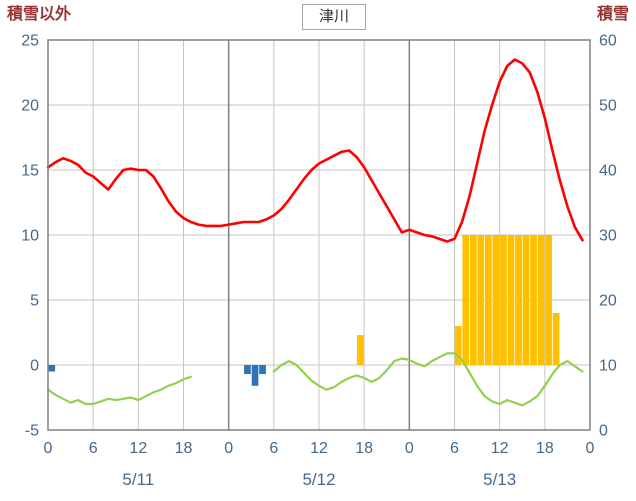 The width and height of the screenshot is (636, 501). What do you see at coordinates (608, 106) in the screenshot?
I see `right-axis-tick-label: 50` at bounding box center [608, 106].